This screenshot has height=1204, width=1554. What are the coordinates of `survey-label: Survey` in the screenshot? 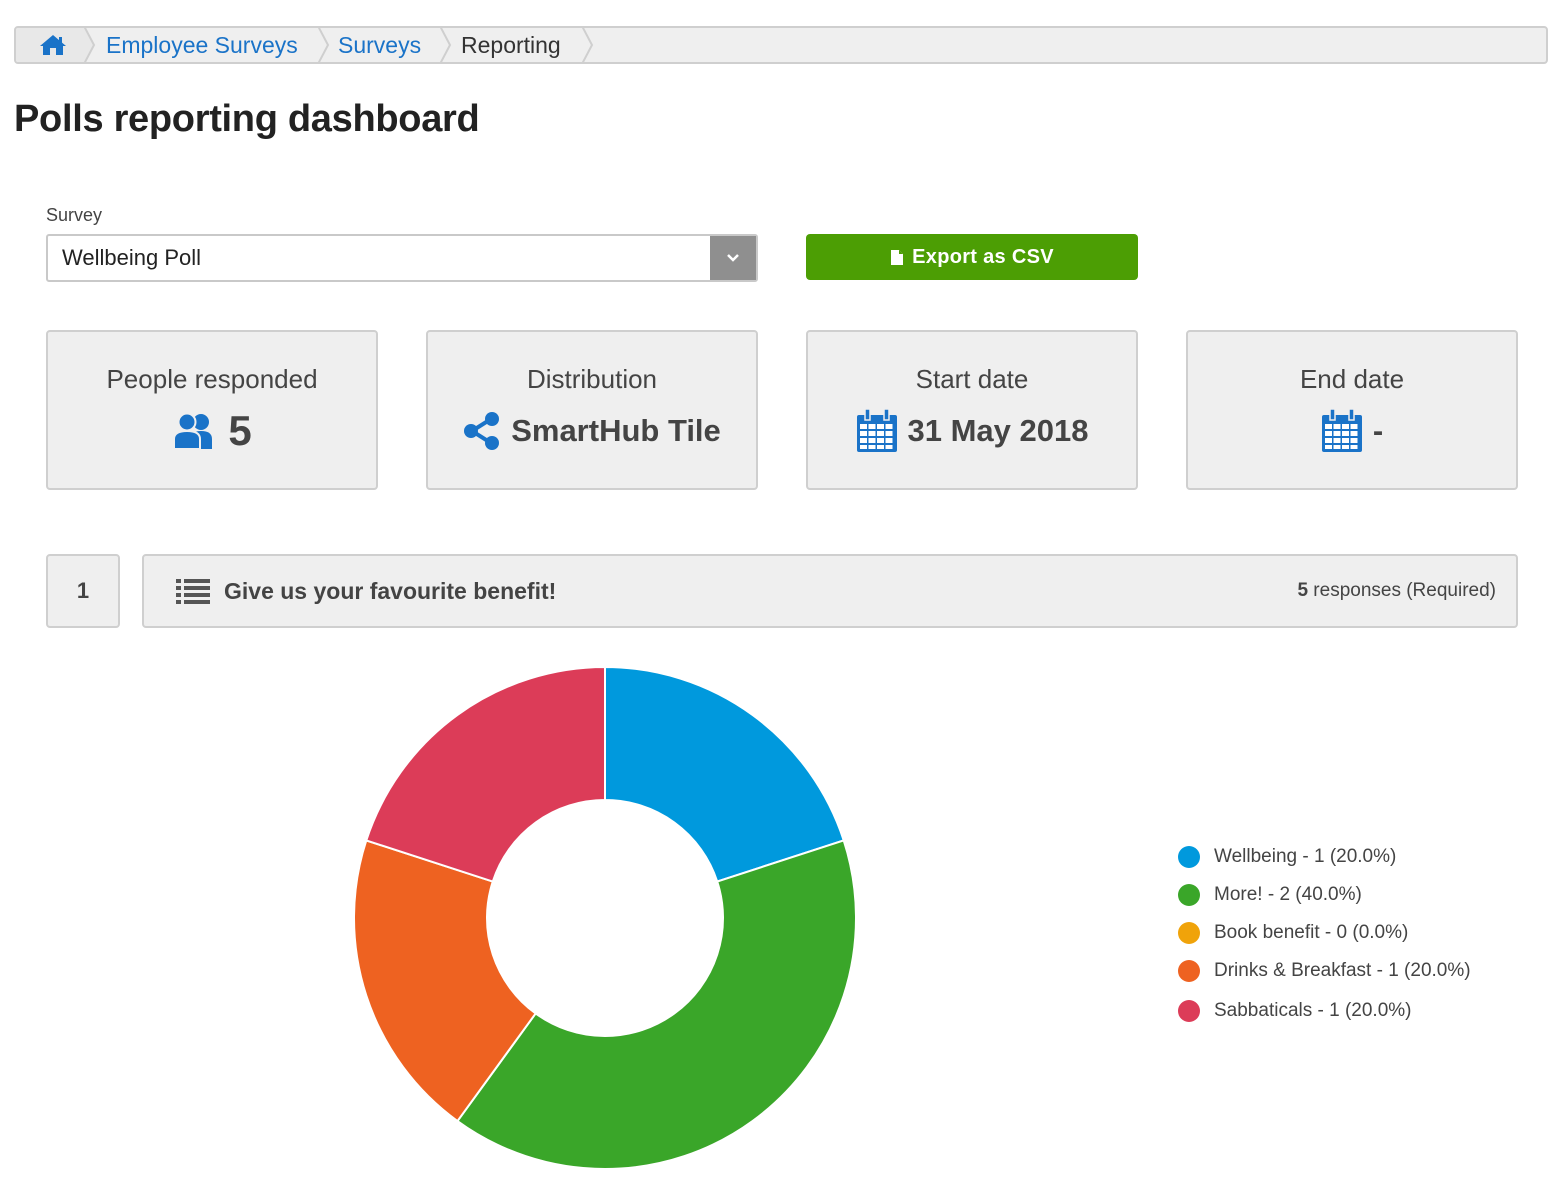 It's located at (74, 215).